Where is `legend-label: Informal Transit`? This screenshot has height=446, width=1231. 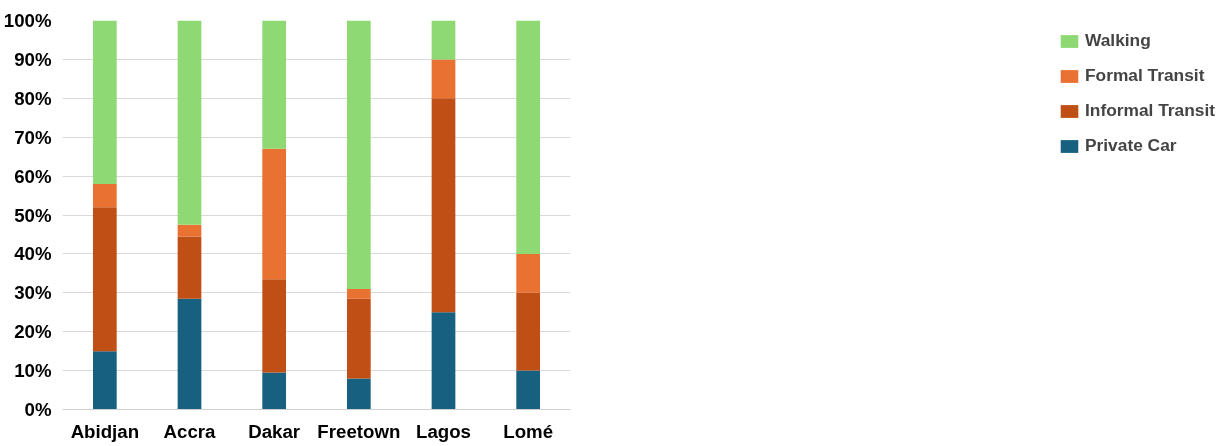
legend-label: Informal Transit is located at coordinates (1150, 110).